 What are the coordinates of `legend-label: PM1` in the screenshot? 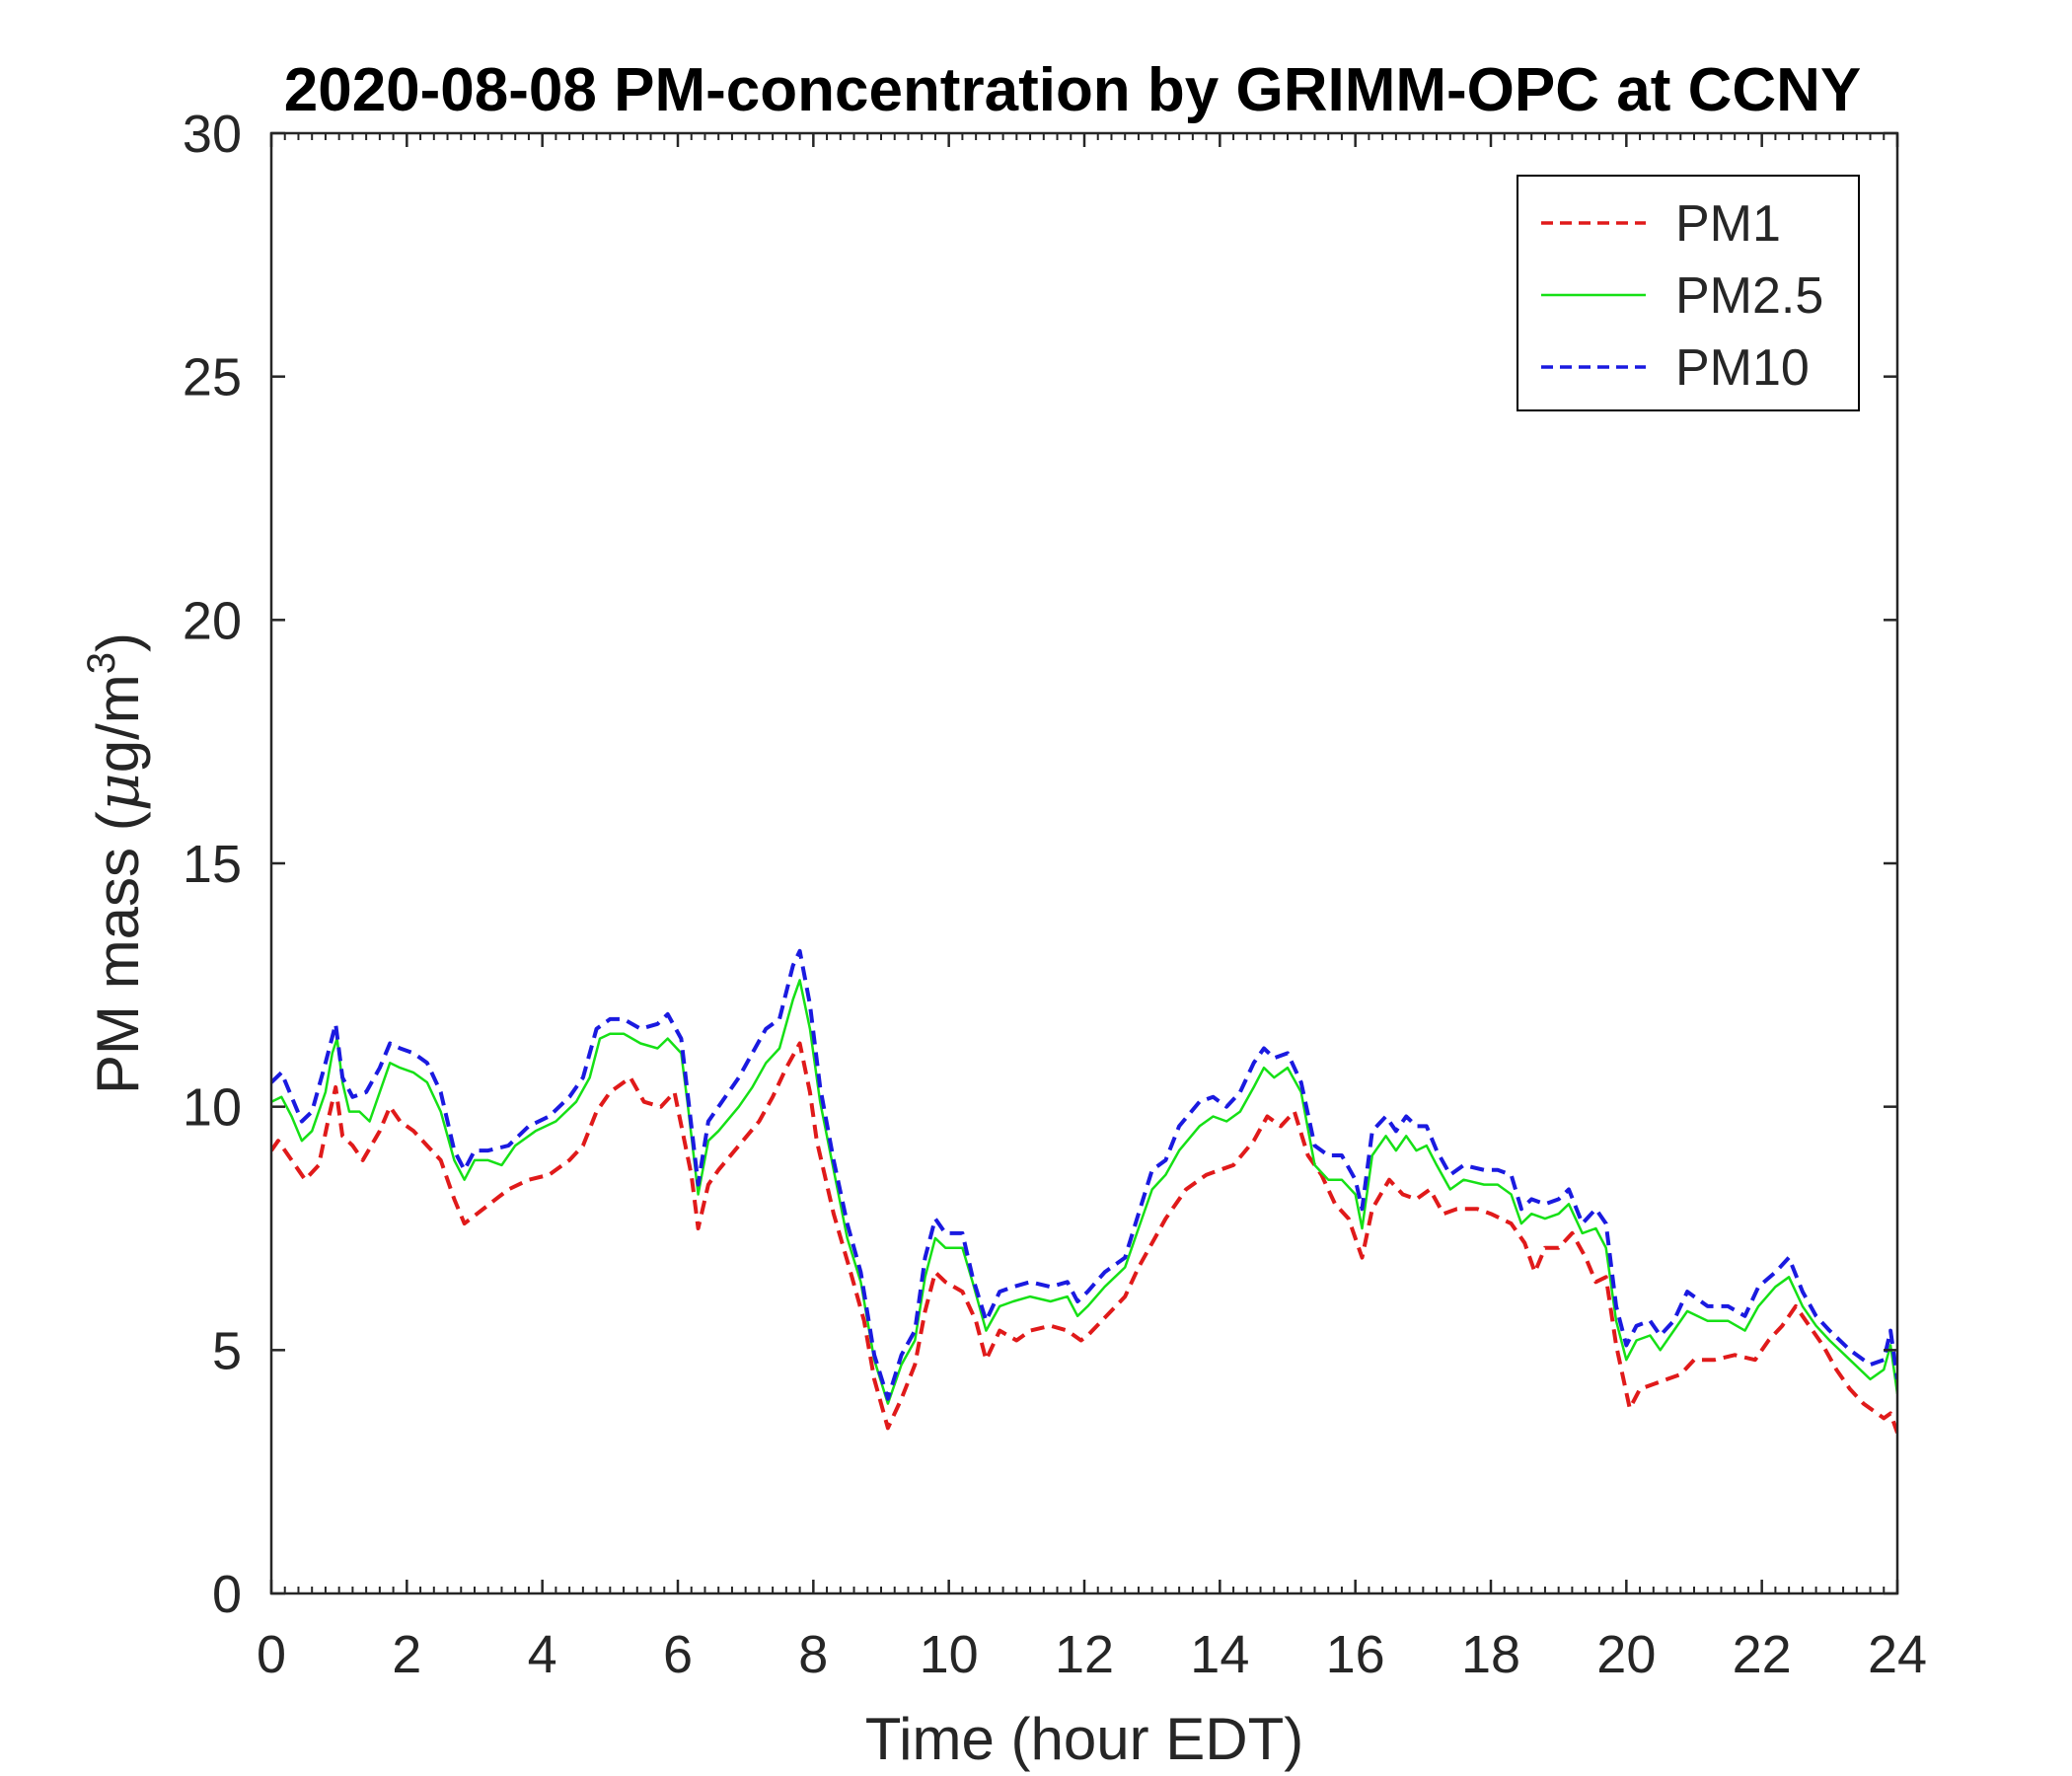 It's located at (1728, 224).